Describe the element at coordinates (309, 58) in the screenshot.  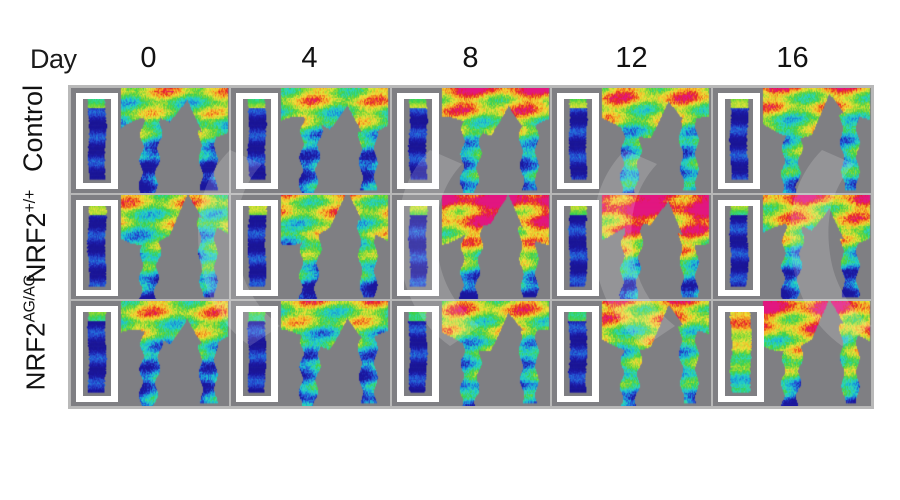
I see `column-header-day-4: 4` at that location.